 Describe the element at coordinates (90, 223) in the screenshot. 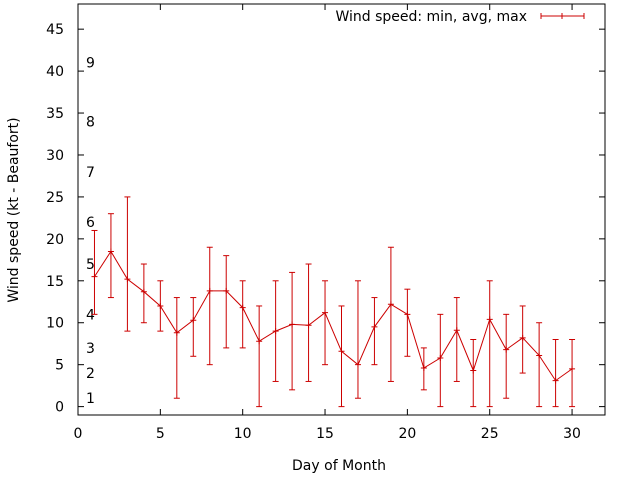

I see `beaufort-label: 6` at that location.